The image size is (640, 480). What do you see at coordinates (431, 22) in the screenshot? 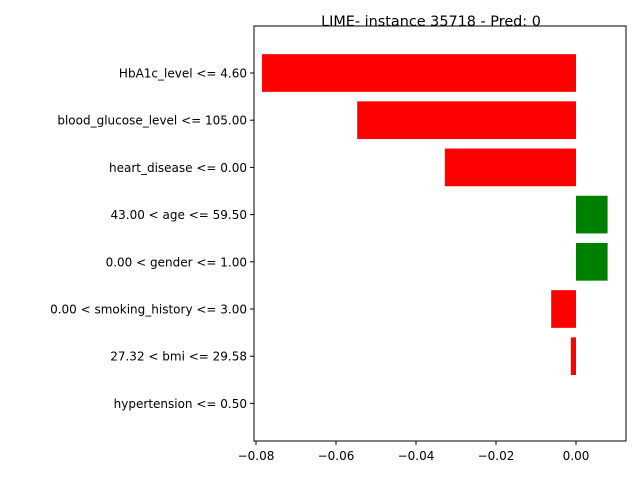
I see `chart-title: LIME- instance 35718 - Pred: 0` at bounding box center [431, 22].